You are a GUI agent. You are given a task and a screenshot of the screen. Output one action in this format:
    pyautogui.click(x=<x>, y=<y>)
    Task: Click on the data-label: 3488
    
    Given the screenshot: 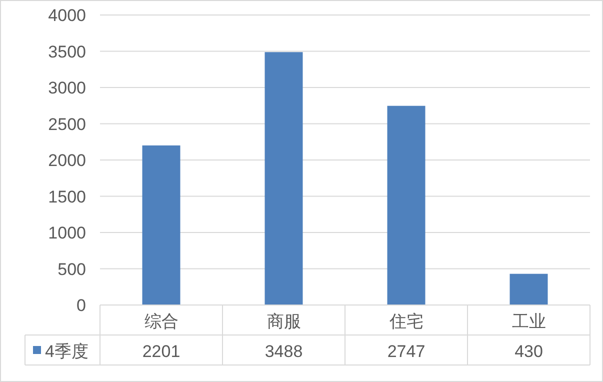 What is the action you would take?
    pyautogui.click(x=283, y=351)
    